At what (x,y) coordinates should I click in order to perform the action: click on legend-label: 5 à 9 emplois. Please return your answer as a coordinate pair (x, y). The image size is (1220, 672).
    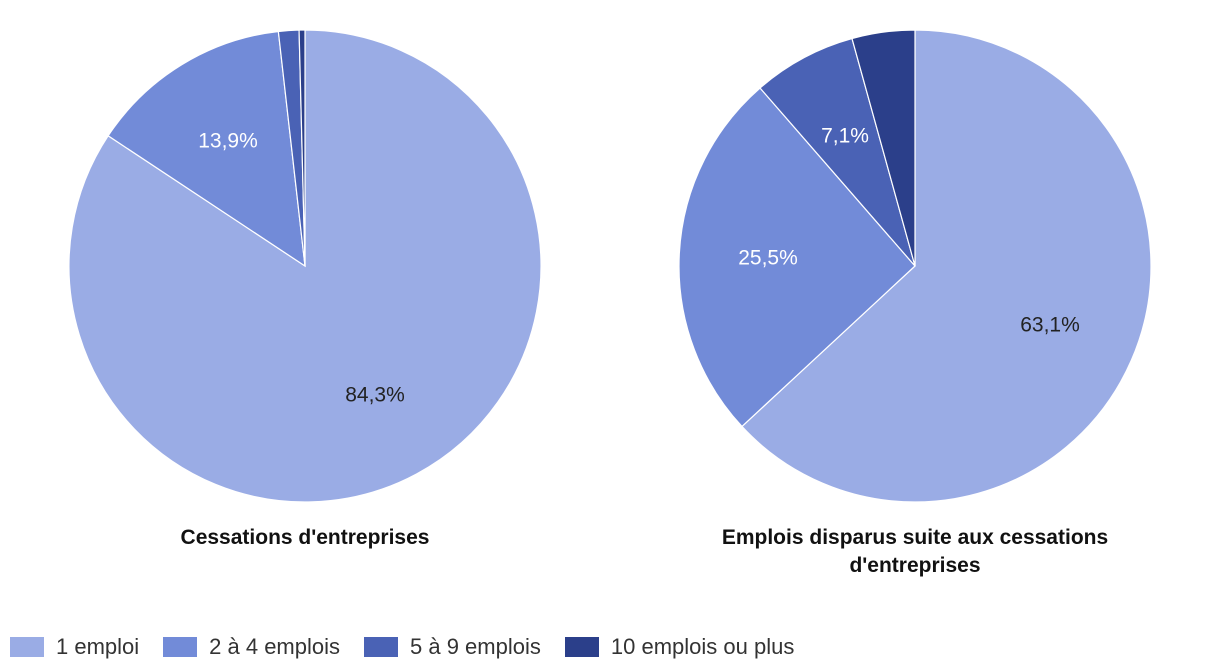
    Looking at the image, I should click on (475, 646).